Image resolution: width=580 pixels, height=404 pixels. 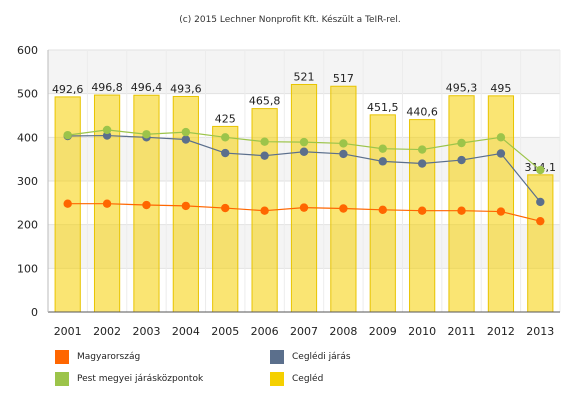 What do you see at coordinates (186, 88) in the screenshot?
I see `bar-value-label: 493,6` at bounding box center [186, 88].